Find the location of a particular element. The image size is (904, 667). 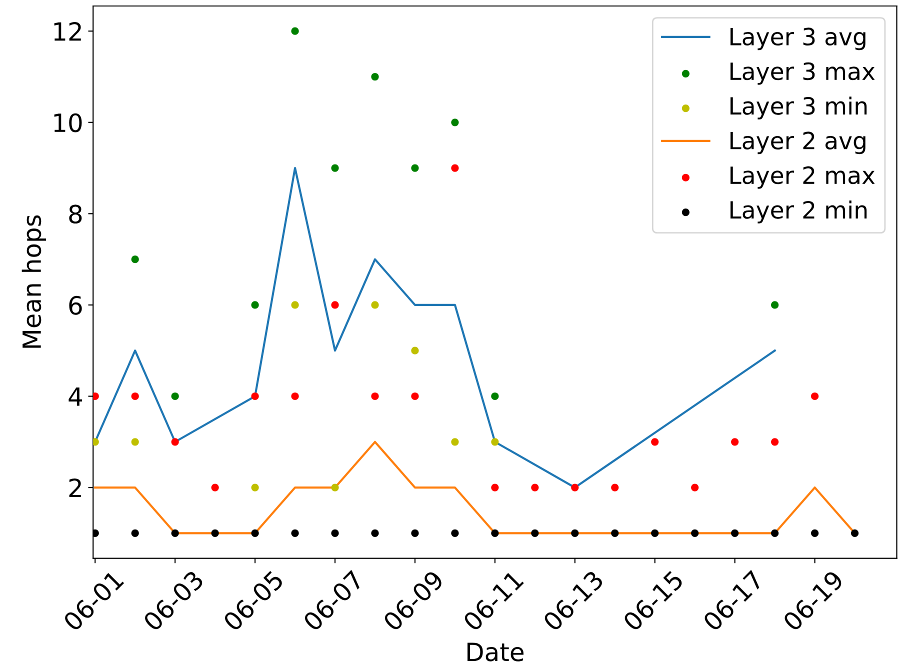

y-tick-label: 12 is located at coordinates (67, 31).